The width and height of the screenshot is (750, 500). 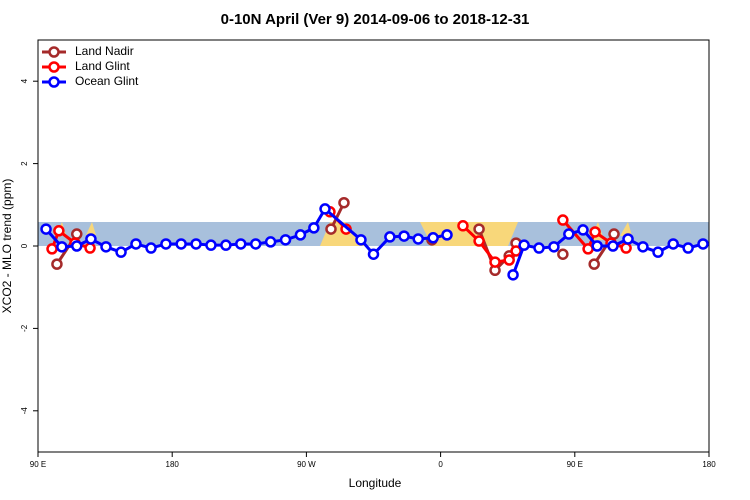 I want to click on x-axis-label: Longitude, so click(x=375, y=483).